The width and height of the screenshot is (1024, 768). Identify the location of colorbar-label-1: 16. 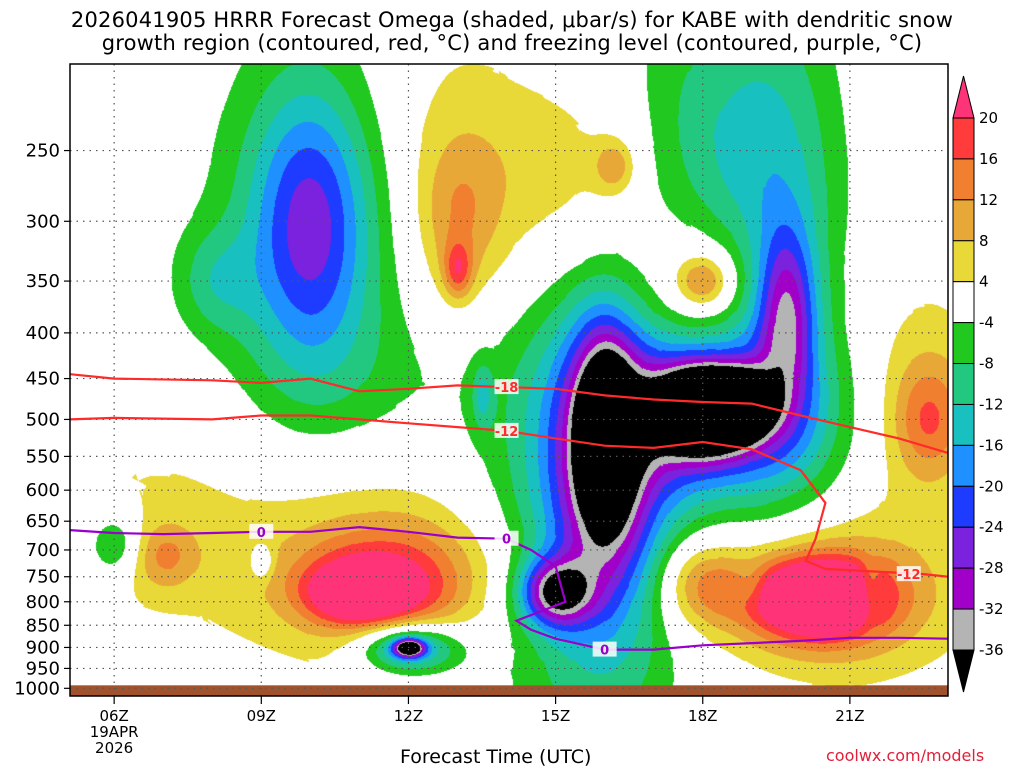
(988, 159).